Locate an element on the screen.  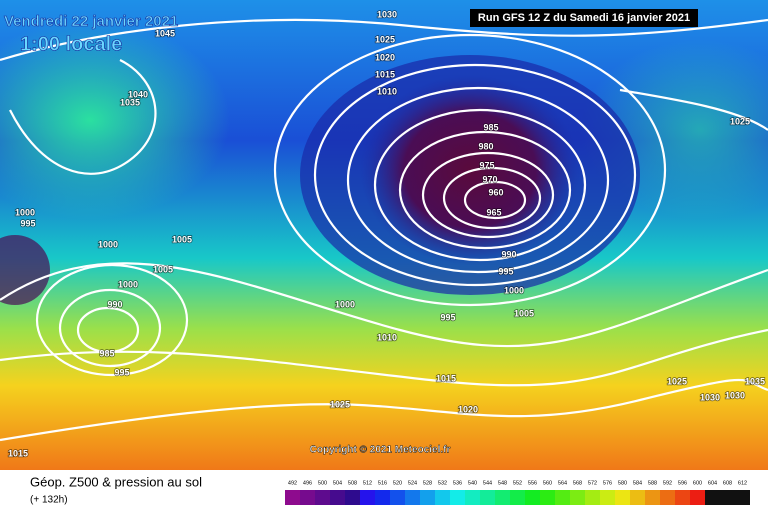
isobar-label: 960 is located at coordinates (495, 192).